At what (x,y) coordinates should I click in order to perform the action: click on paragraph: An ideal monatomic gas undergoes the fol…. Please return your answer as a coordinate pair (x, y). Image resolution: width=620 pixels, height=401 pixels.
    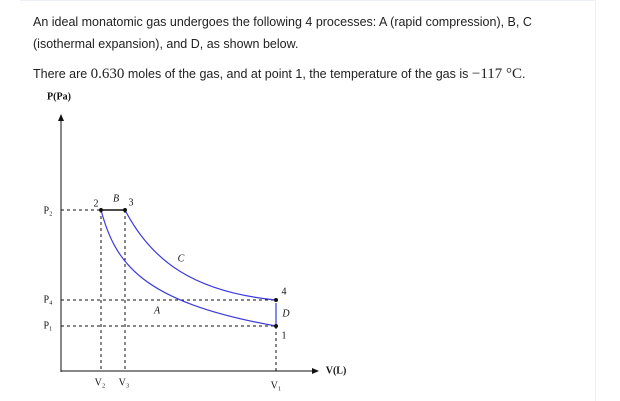
    Looking at the image, I should click on (282, 33).